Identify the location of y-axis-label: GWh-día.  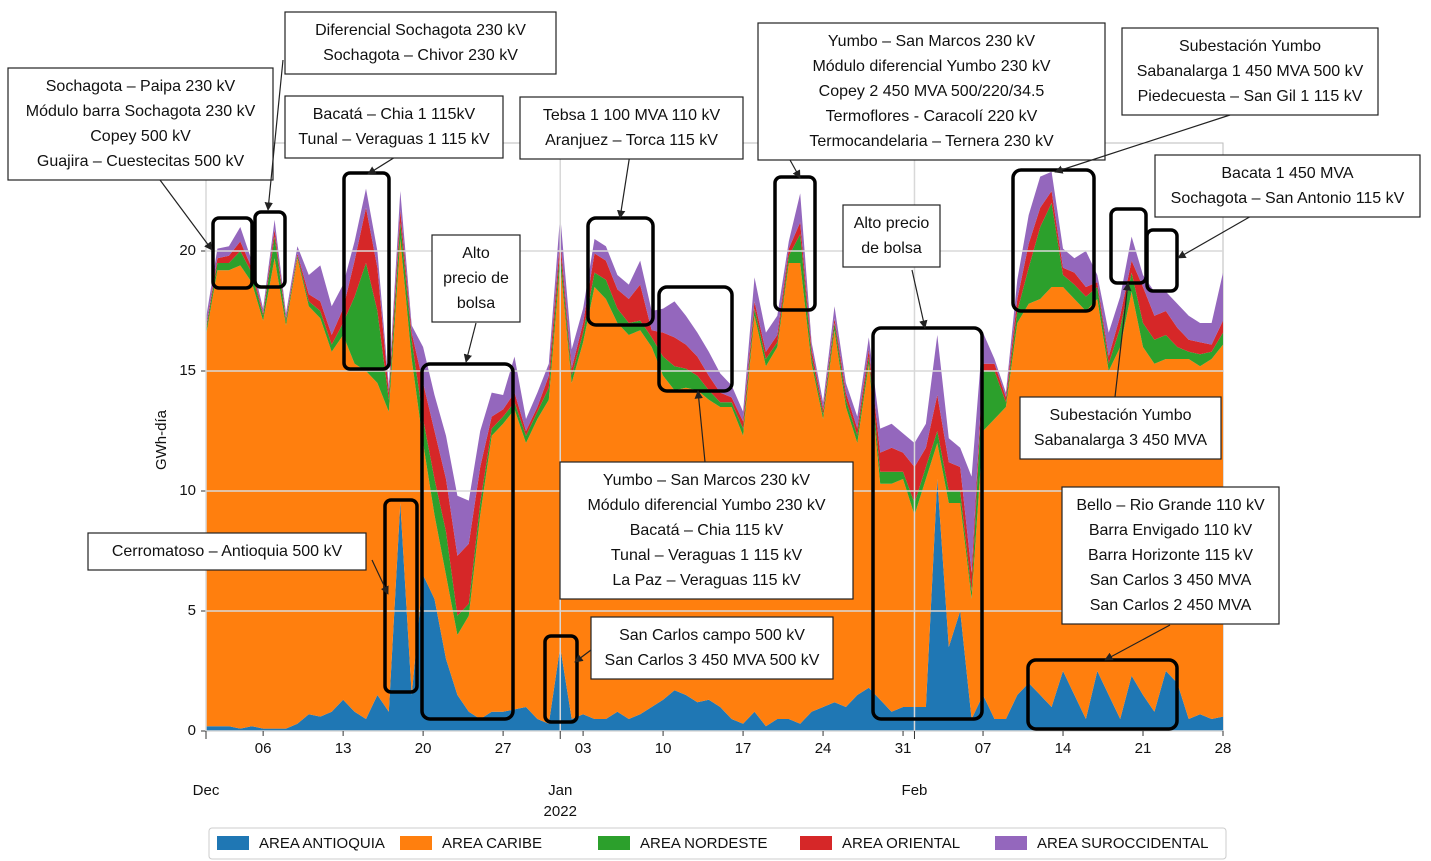
(161, 439).